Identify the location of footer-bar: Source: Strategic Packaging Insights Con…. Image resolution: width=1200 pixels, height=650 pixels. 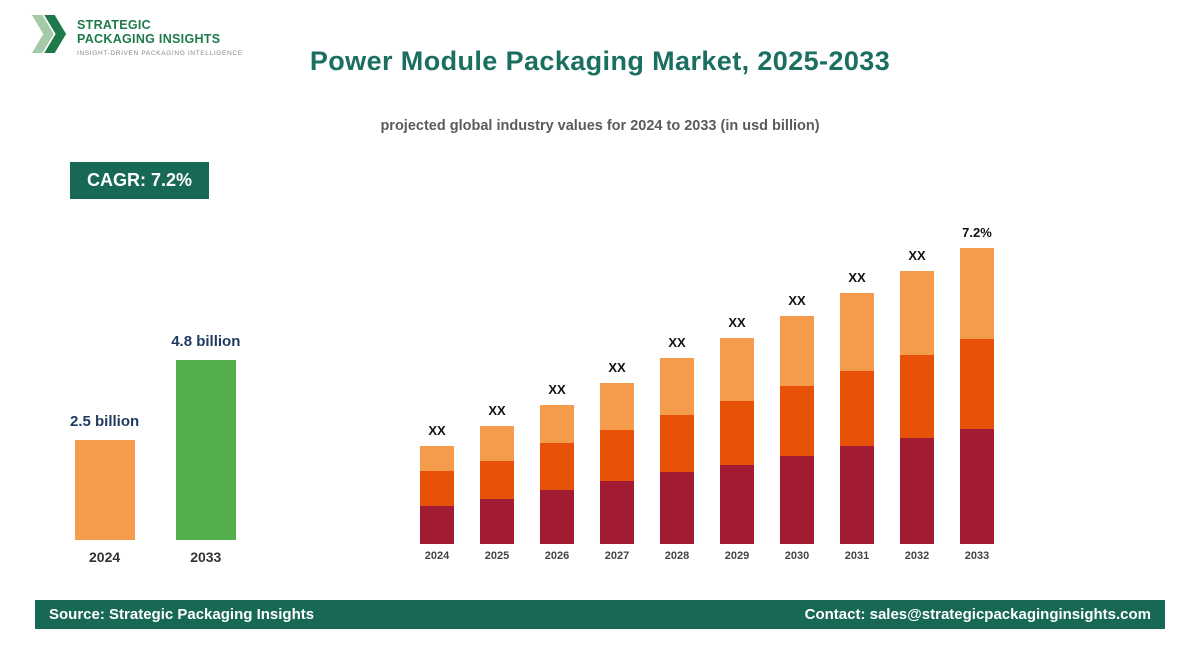
(600, 614).